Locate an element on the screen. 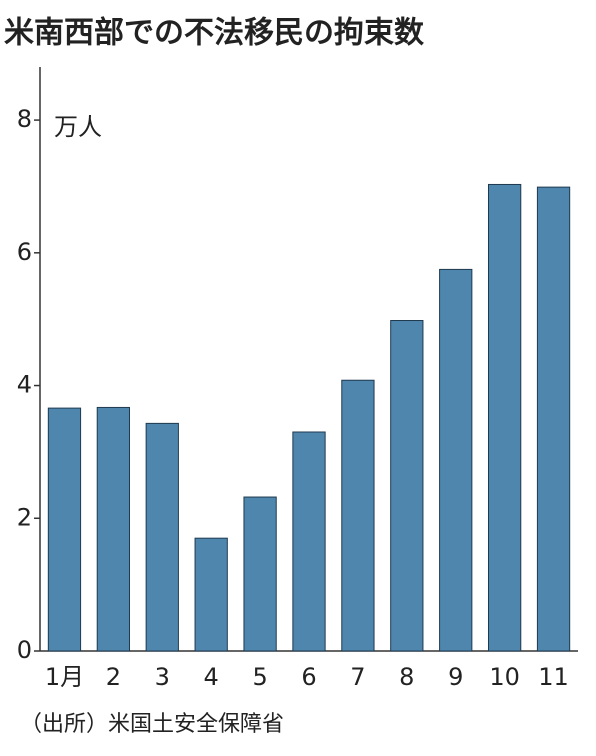 The height and width of the screenshot is (756, 596). x-tick-label: 7 is located at coordinates (357, 677).